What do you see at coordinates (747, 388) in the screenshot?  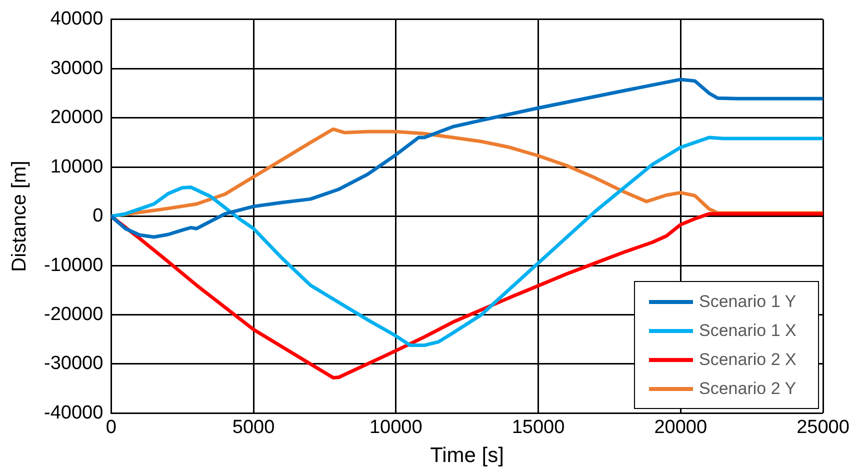 I see `legend-label: Scenario 2 Y` at bounding box center [747, 388].